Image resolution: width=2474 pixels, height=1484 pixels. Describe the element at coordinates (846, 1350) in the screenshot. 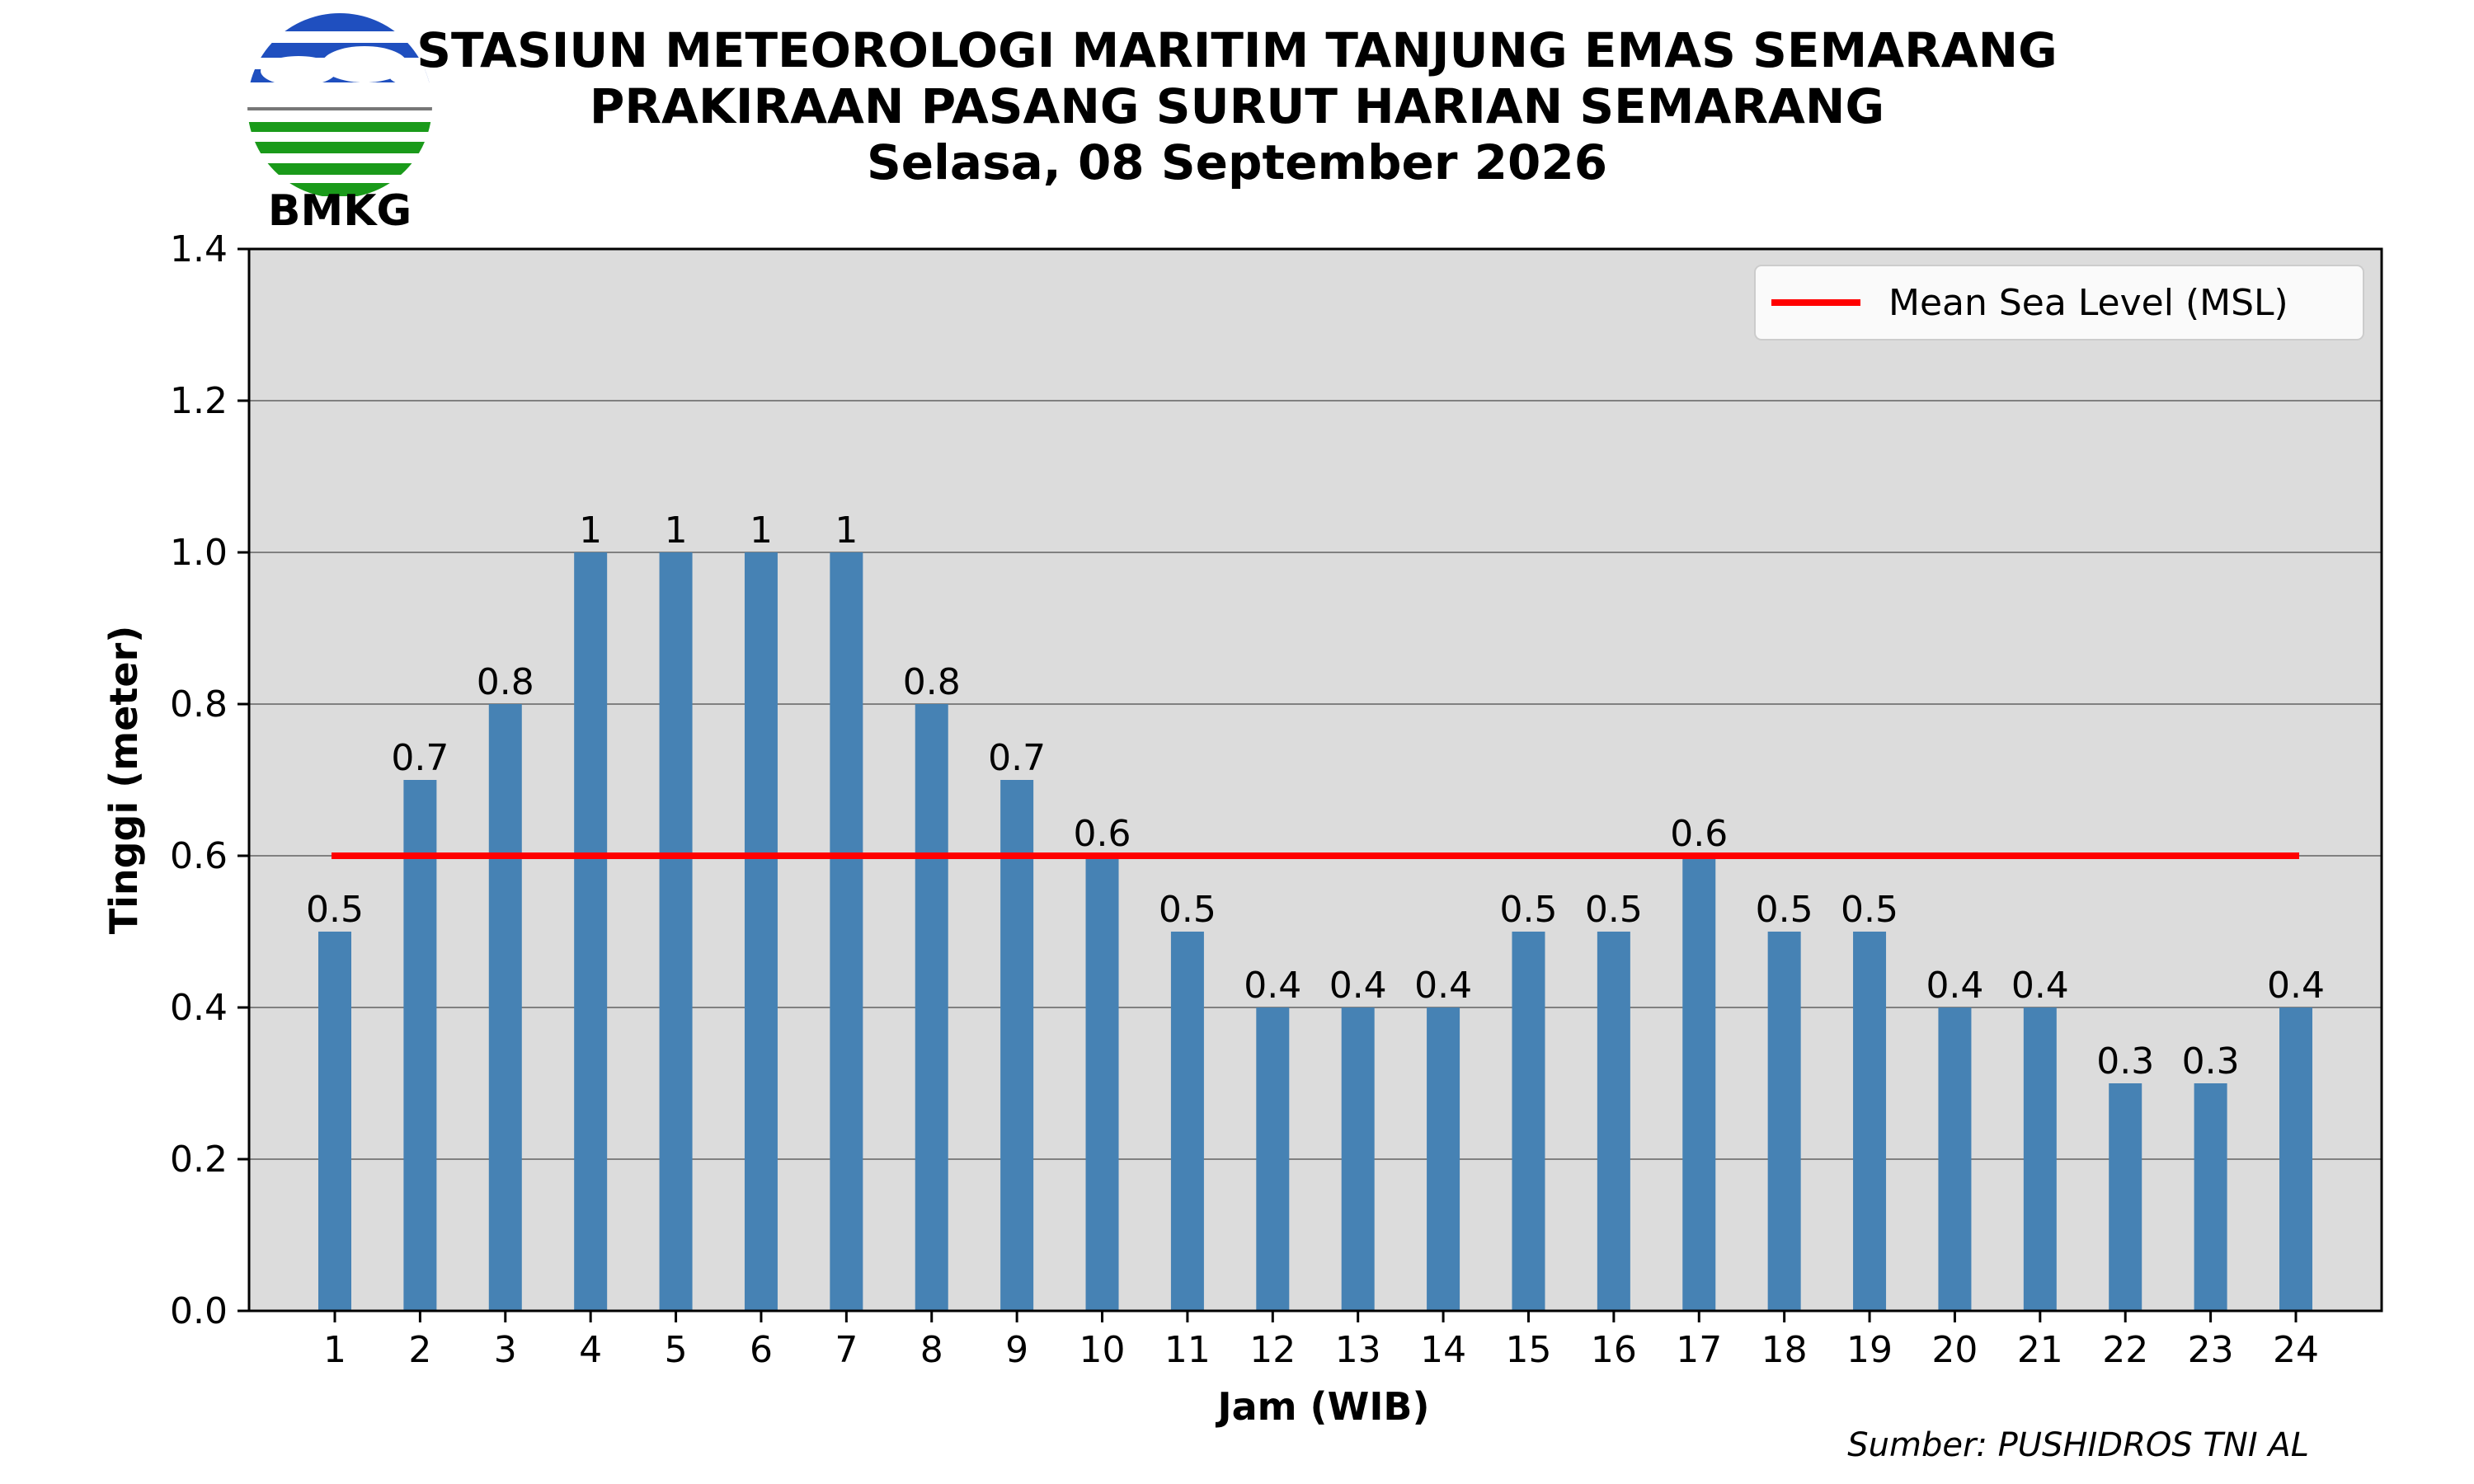

I see `x-tick-label: 7` at that location.